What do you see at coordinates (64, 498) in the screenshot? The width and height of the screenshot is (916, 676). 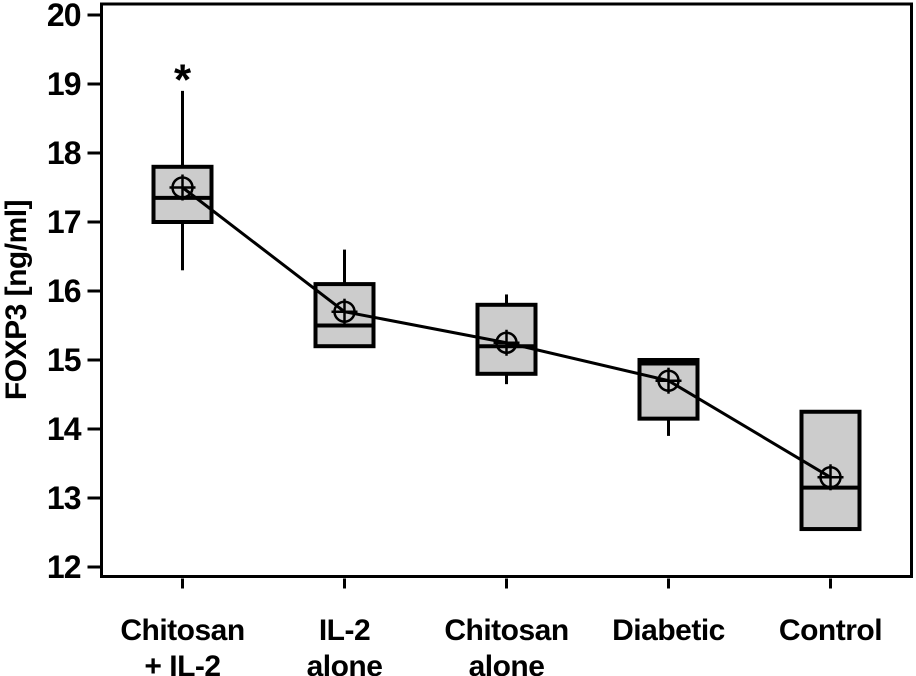 I see `y-tick-label: 13` at bounding box center [64, 498].